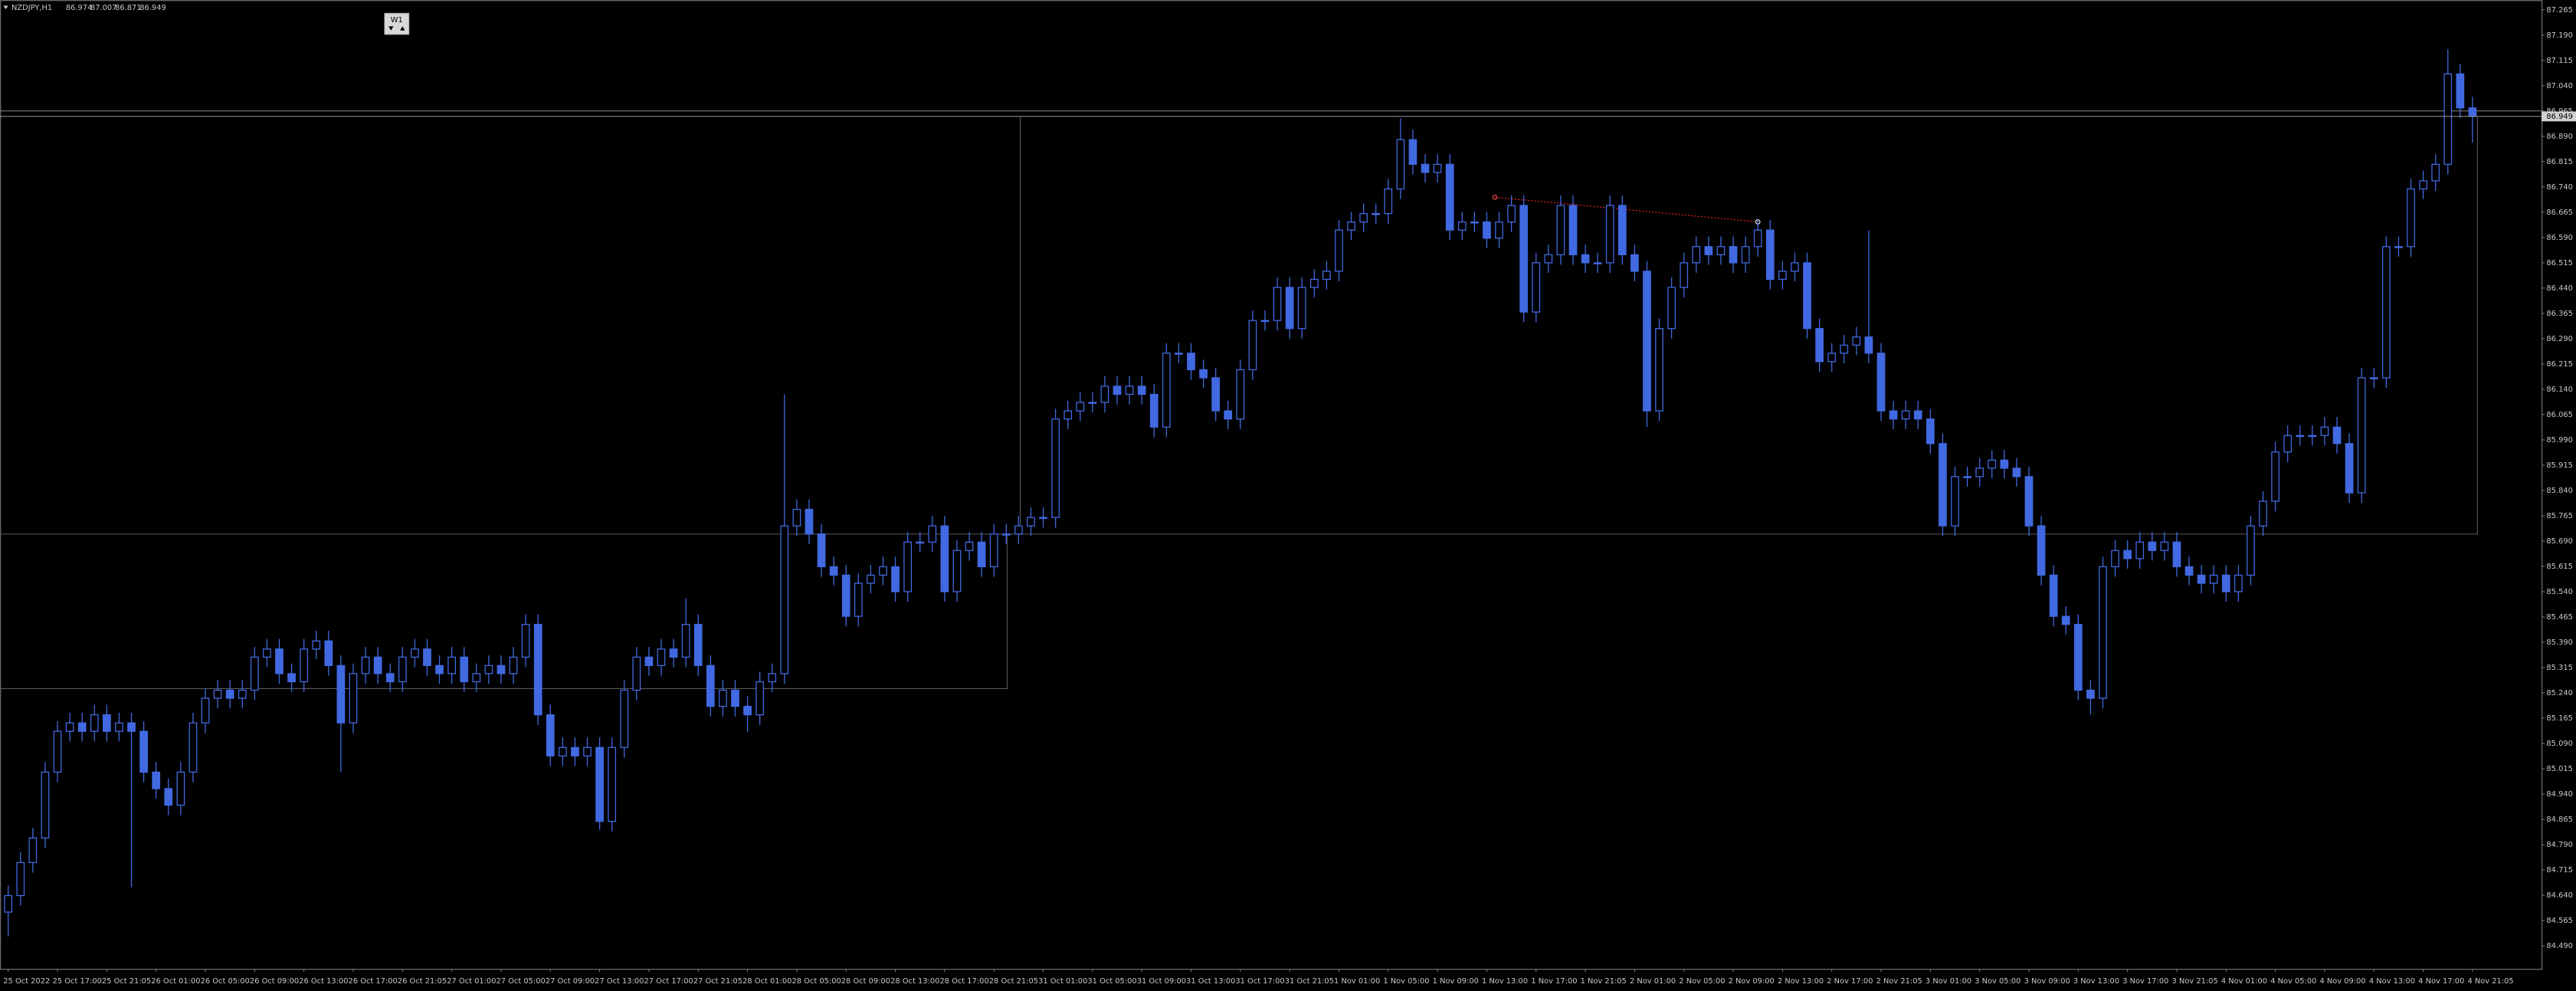 The image size is (2576, 991). What do you see at coordinates (915, 981) in the screenshot?
I see `x-tick-label: 28 Oct 13:00` at bounding box center [915, 981].